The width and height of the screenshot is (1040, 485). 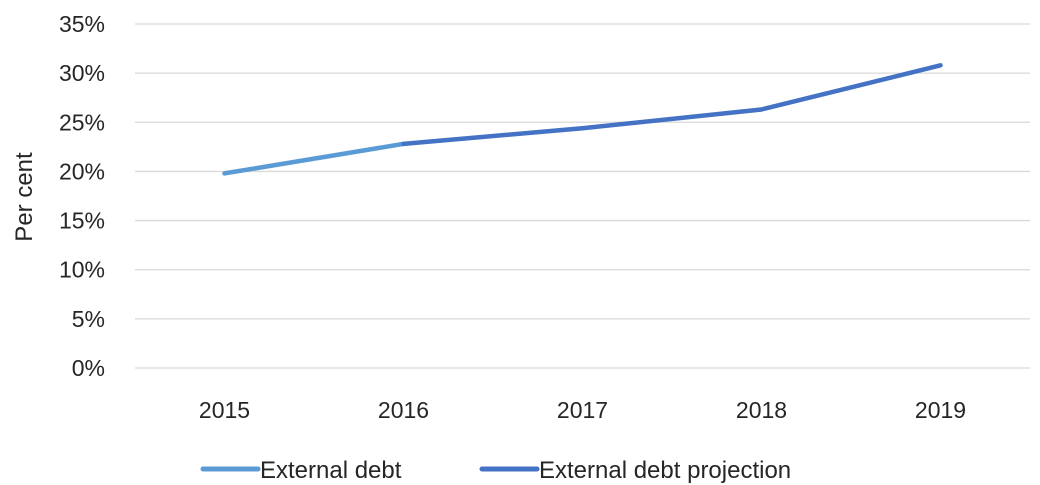 I want to click on y-tick-label: 10%, so click(x=82, y=270).